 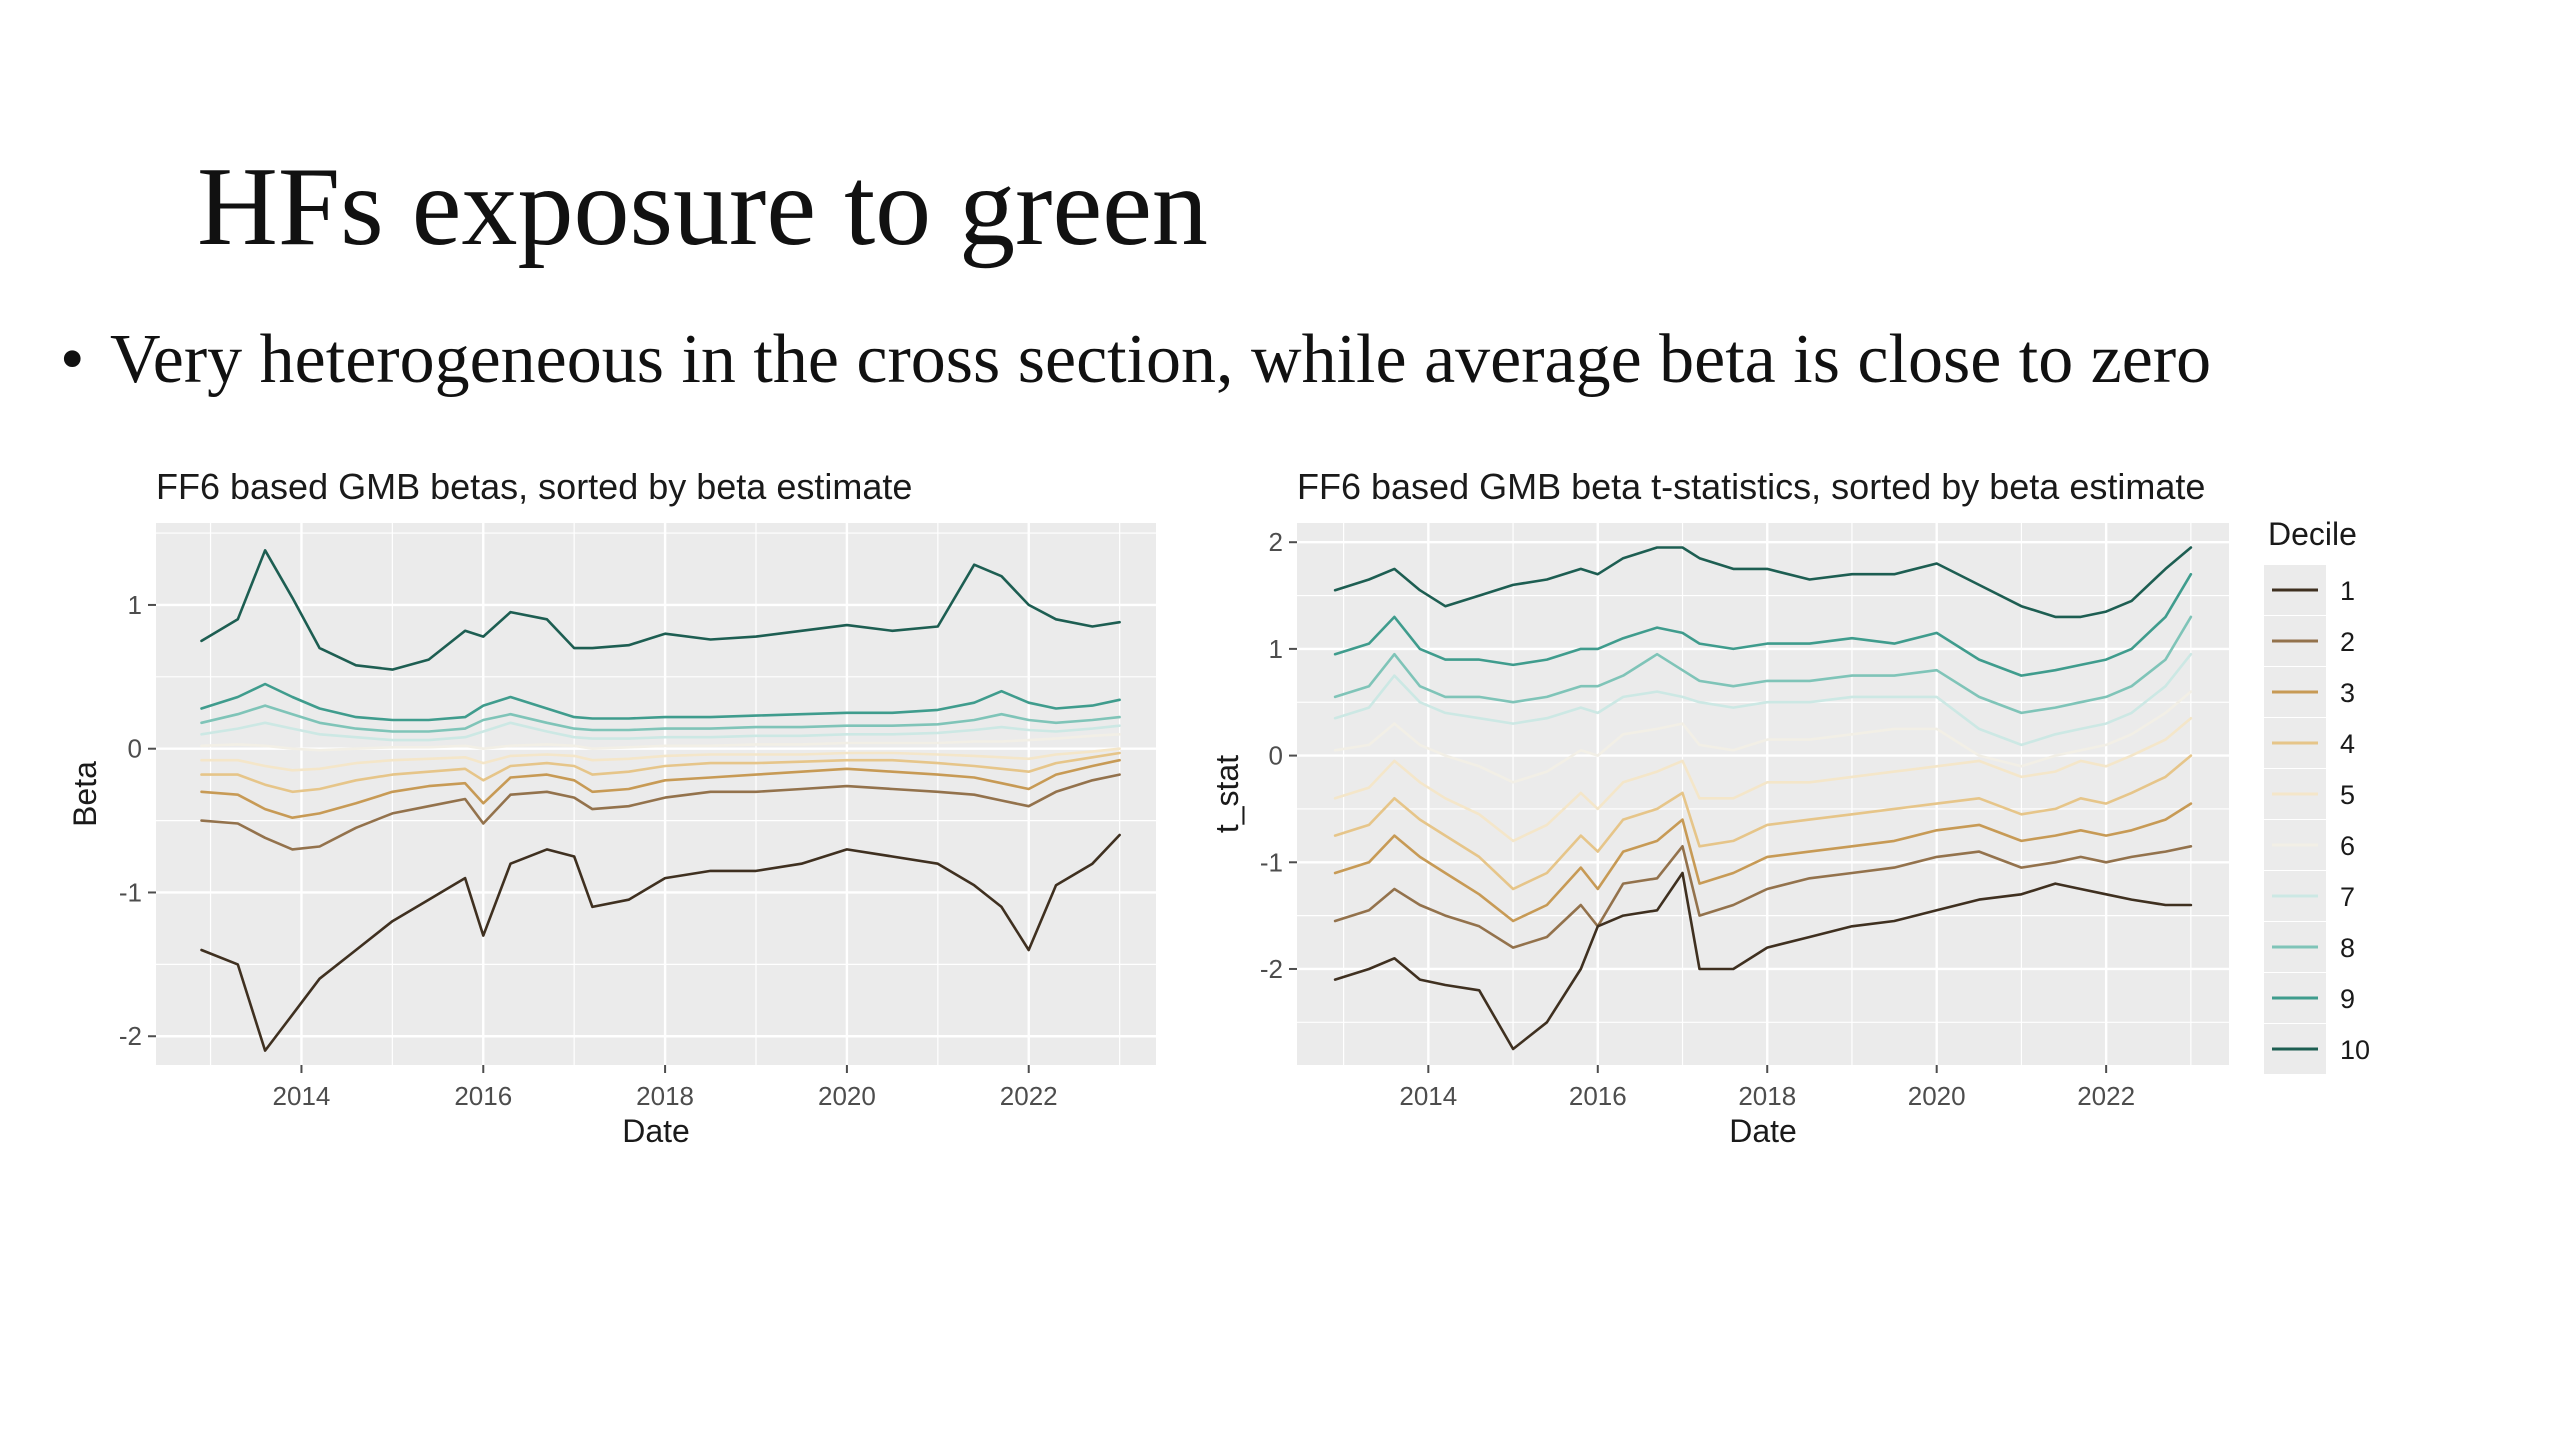 What do you see at coordinates (2347, 999) in the screenshot?
I see `legend-label-decile-9: 9` at bounding box center [2347, 999].